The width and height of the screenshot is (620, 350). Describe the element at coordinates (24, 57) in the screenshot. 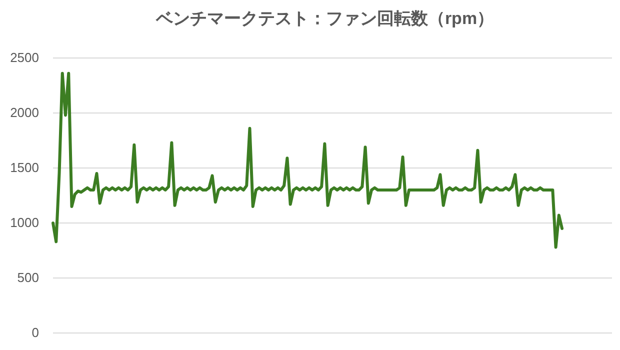

I see `y-tick-label: 2500` at that location.